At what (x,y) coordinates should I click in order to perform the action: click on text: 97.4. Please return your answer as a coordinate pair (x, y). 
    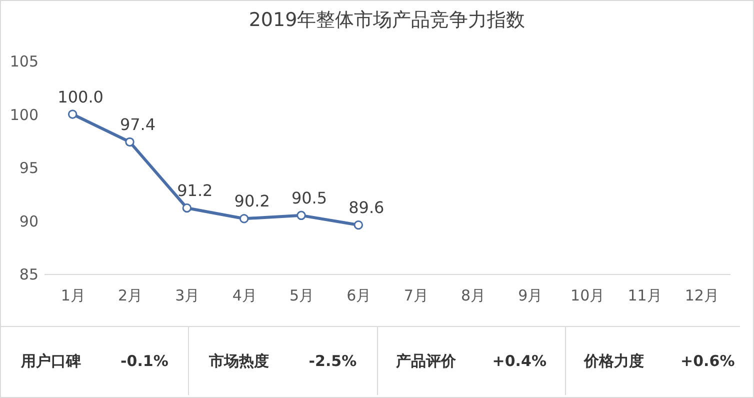
    Looking at the image, I should click on (138, 124).